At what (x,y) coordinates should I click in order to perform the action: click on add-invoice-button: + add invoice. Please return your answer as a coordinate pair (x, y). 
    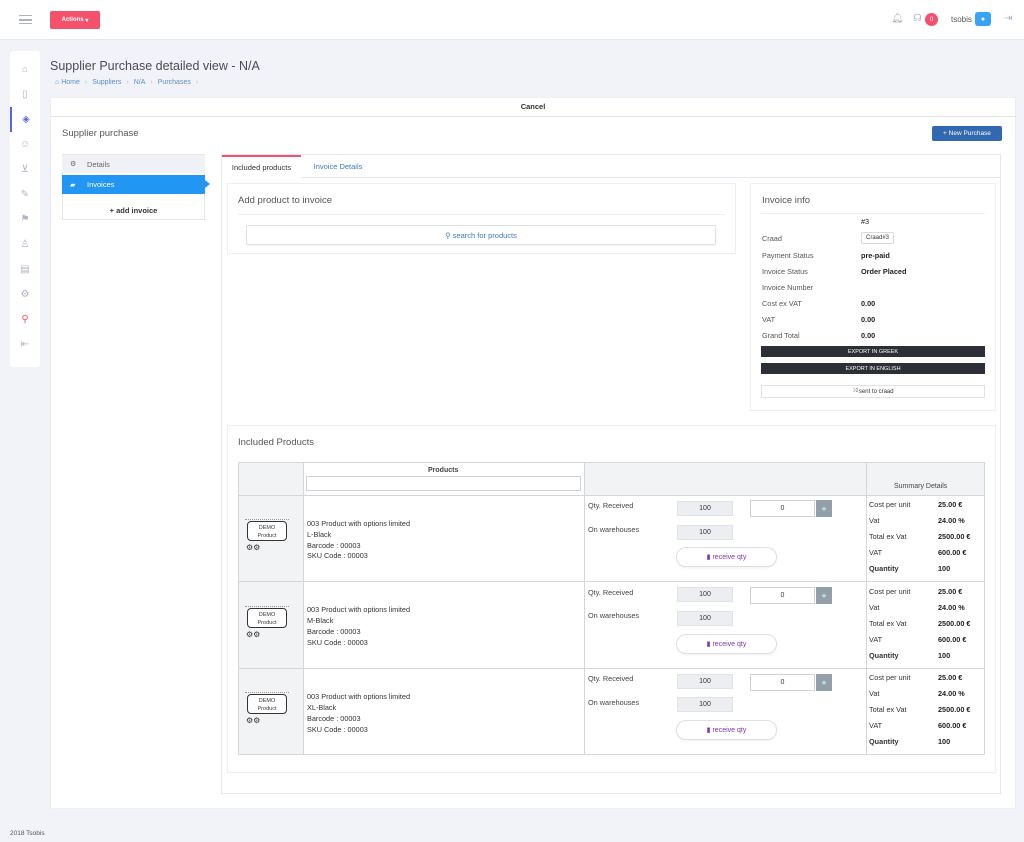
    Looking at the image, I should click on (133, 210).